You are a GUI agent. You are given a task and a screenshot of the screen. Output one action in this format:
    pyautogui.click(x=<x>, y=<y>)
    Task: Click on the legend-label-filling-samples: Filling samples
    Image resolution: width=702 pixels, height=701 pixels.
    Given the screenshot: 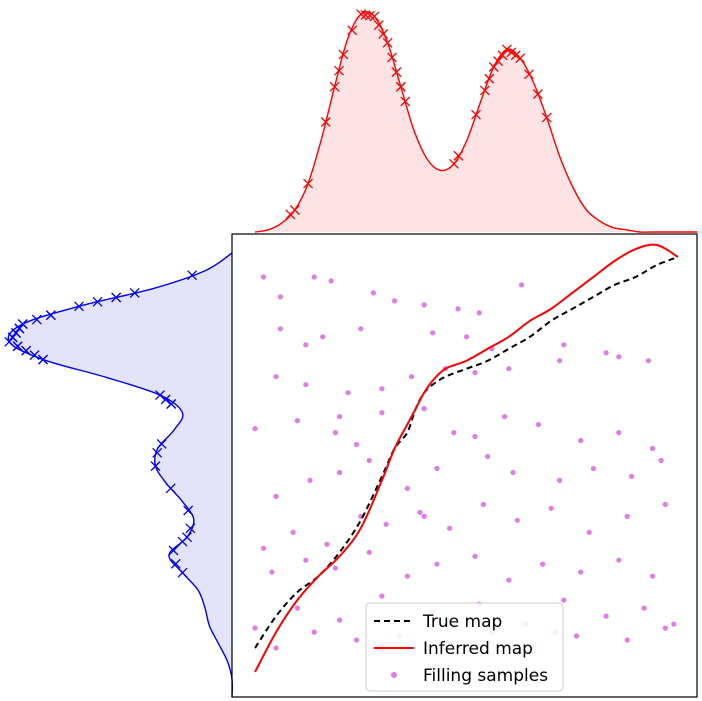 What is the action you would take?
    pyautogui.click(x=485, y=676)
    